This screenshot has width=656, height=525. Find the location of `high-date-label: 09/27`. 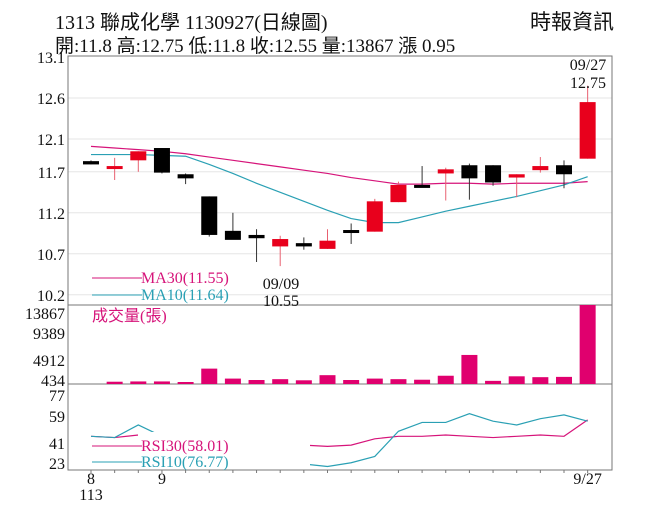

high-date-label: 09/27 is located at coordinates (588, 65).